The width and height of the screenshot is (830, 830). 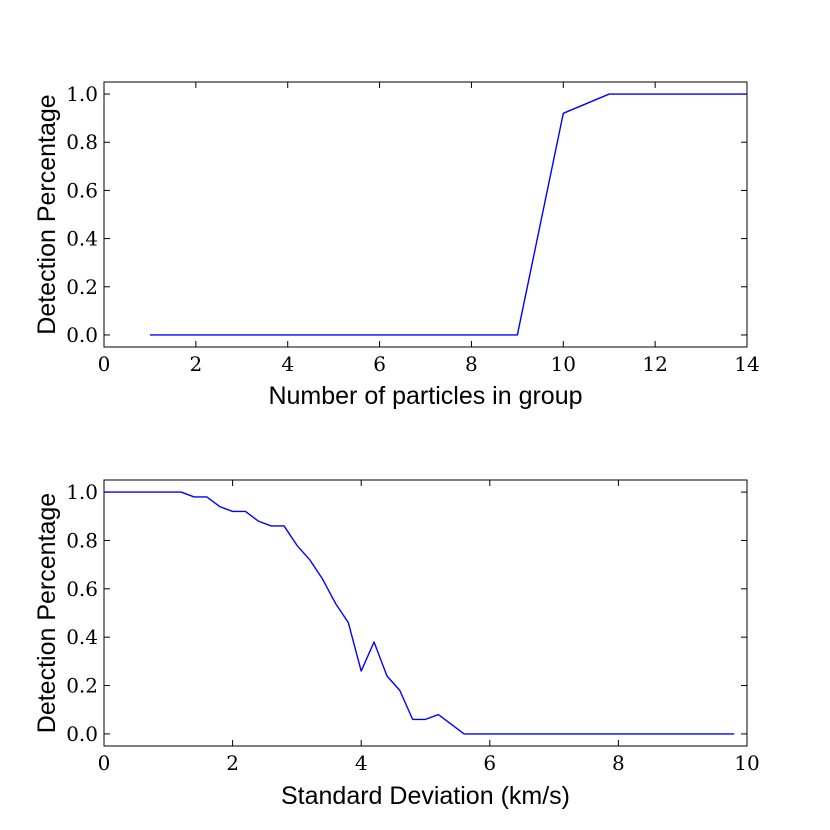 What do you see at coordinates (425, 796) in the screenshot?
I see `x-axis-label: Standard Deviation (km/s)` at bounding box center [425, 796].